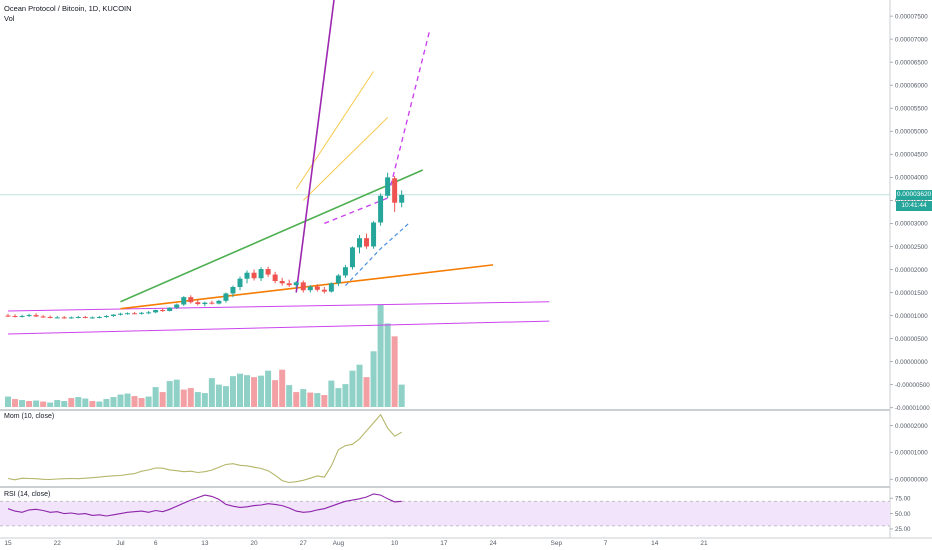 This screenshot has height=550, width=932. What do you see at coordinates (204, 448) in the screenshot?
I see `momentum-line` at bounding box center [204, 448].